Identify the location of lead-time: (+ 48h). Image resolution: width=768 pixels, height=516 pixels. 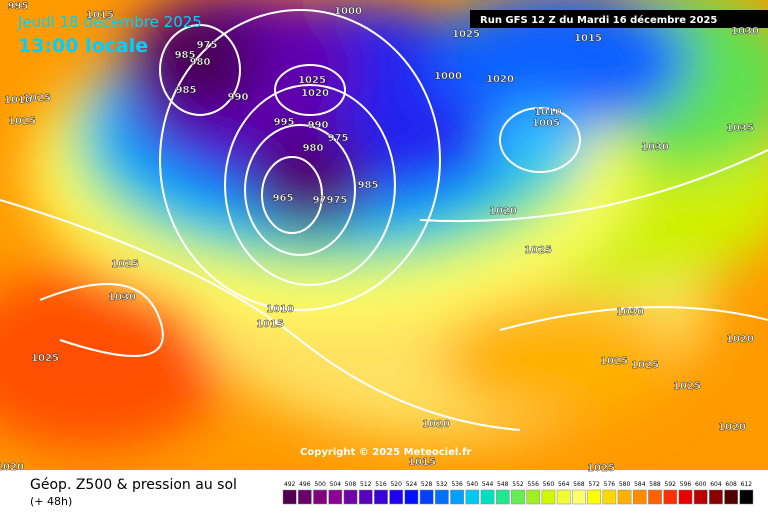
(51, 501).